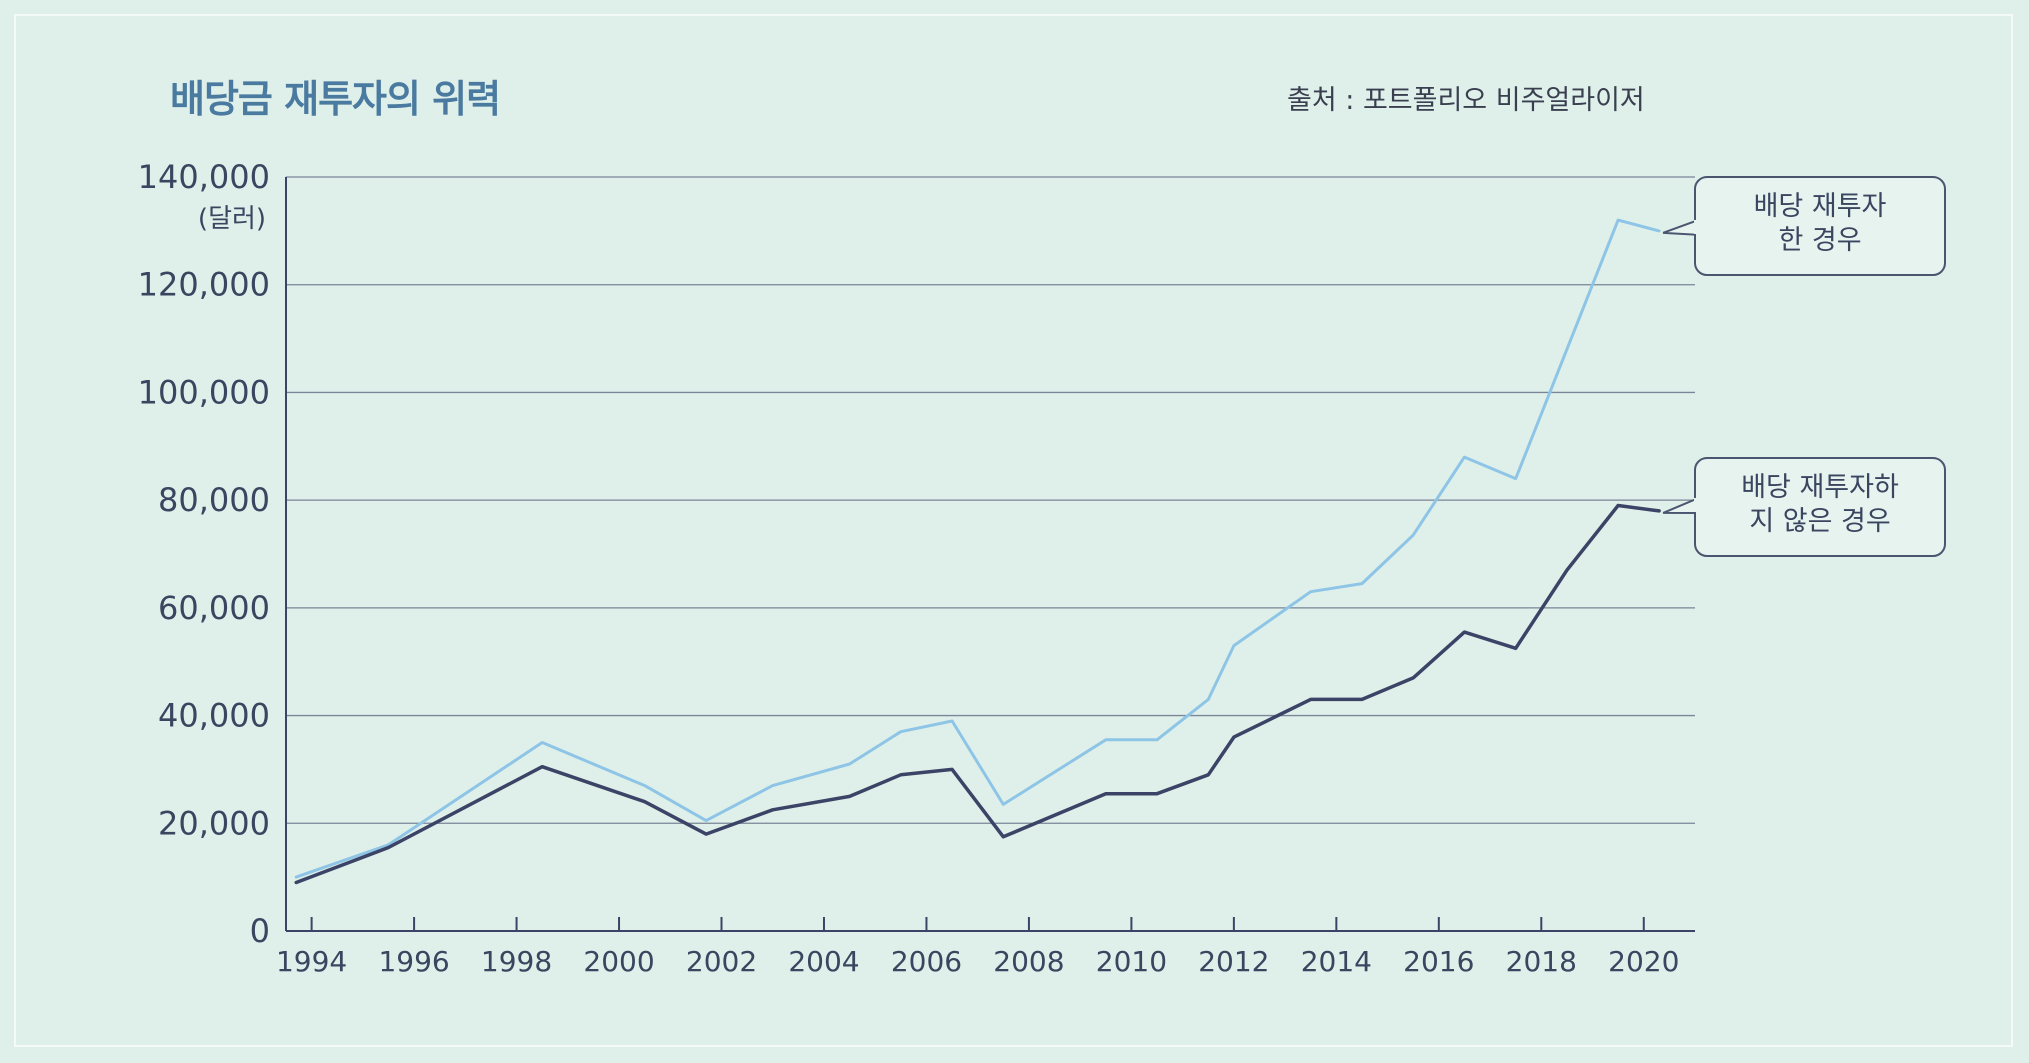 The width and height of the screenshot is (2029, 1063). What do you see at coordinates (214, 716) in the screenshot?
I see `y-tick-label: 40,000` at bounding box center [214, 716].